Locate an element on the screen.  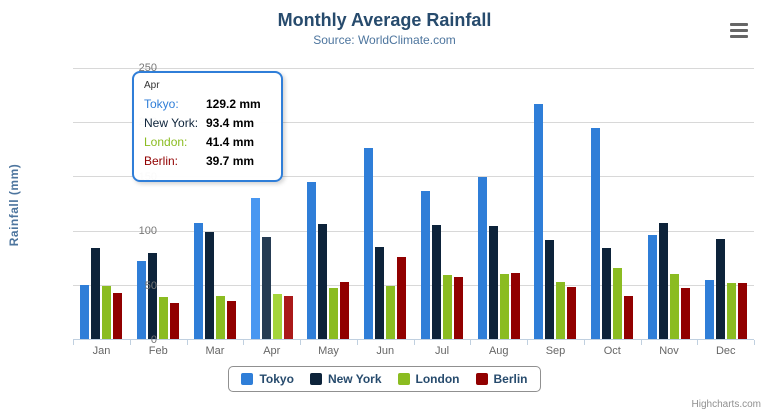
legend-box: Tokyo New York London Berlin is located at coordinates (384, 379).